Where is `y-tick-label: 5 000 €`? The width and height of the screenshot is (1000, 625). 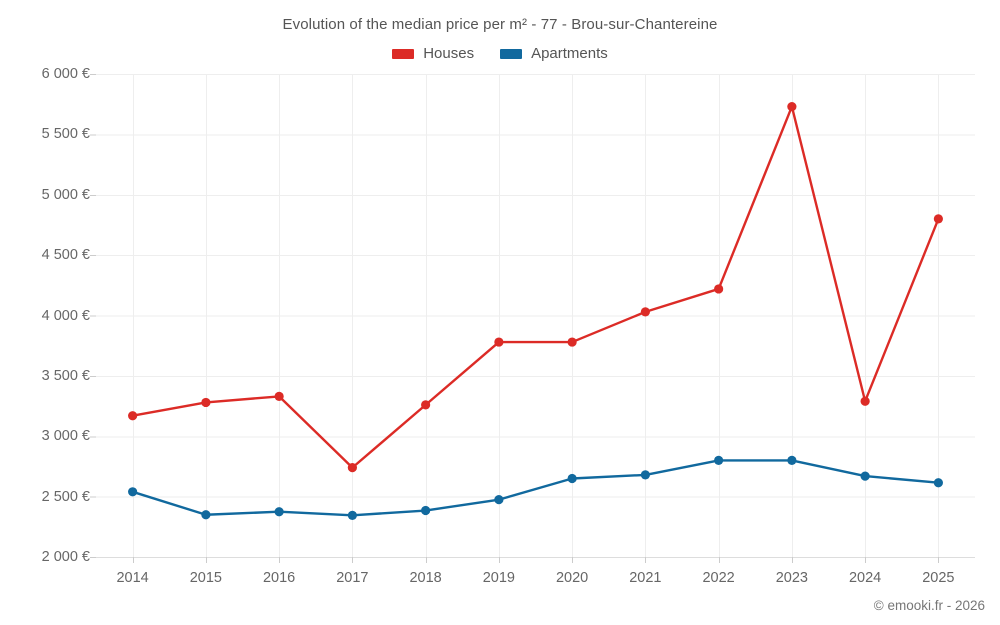
y-tick-label: 5 000 € is located at coordinates (65, 194).